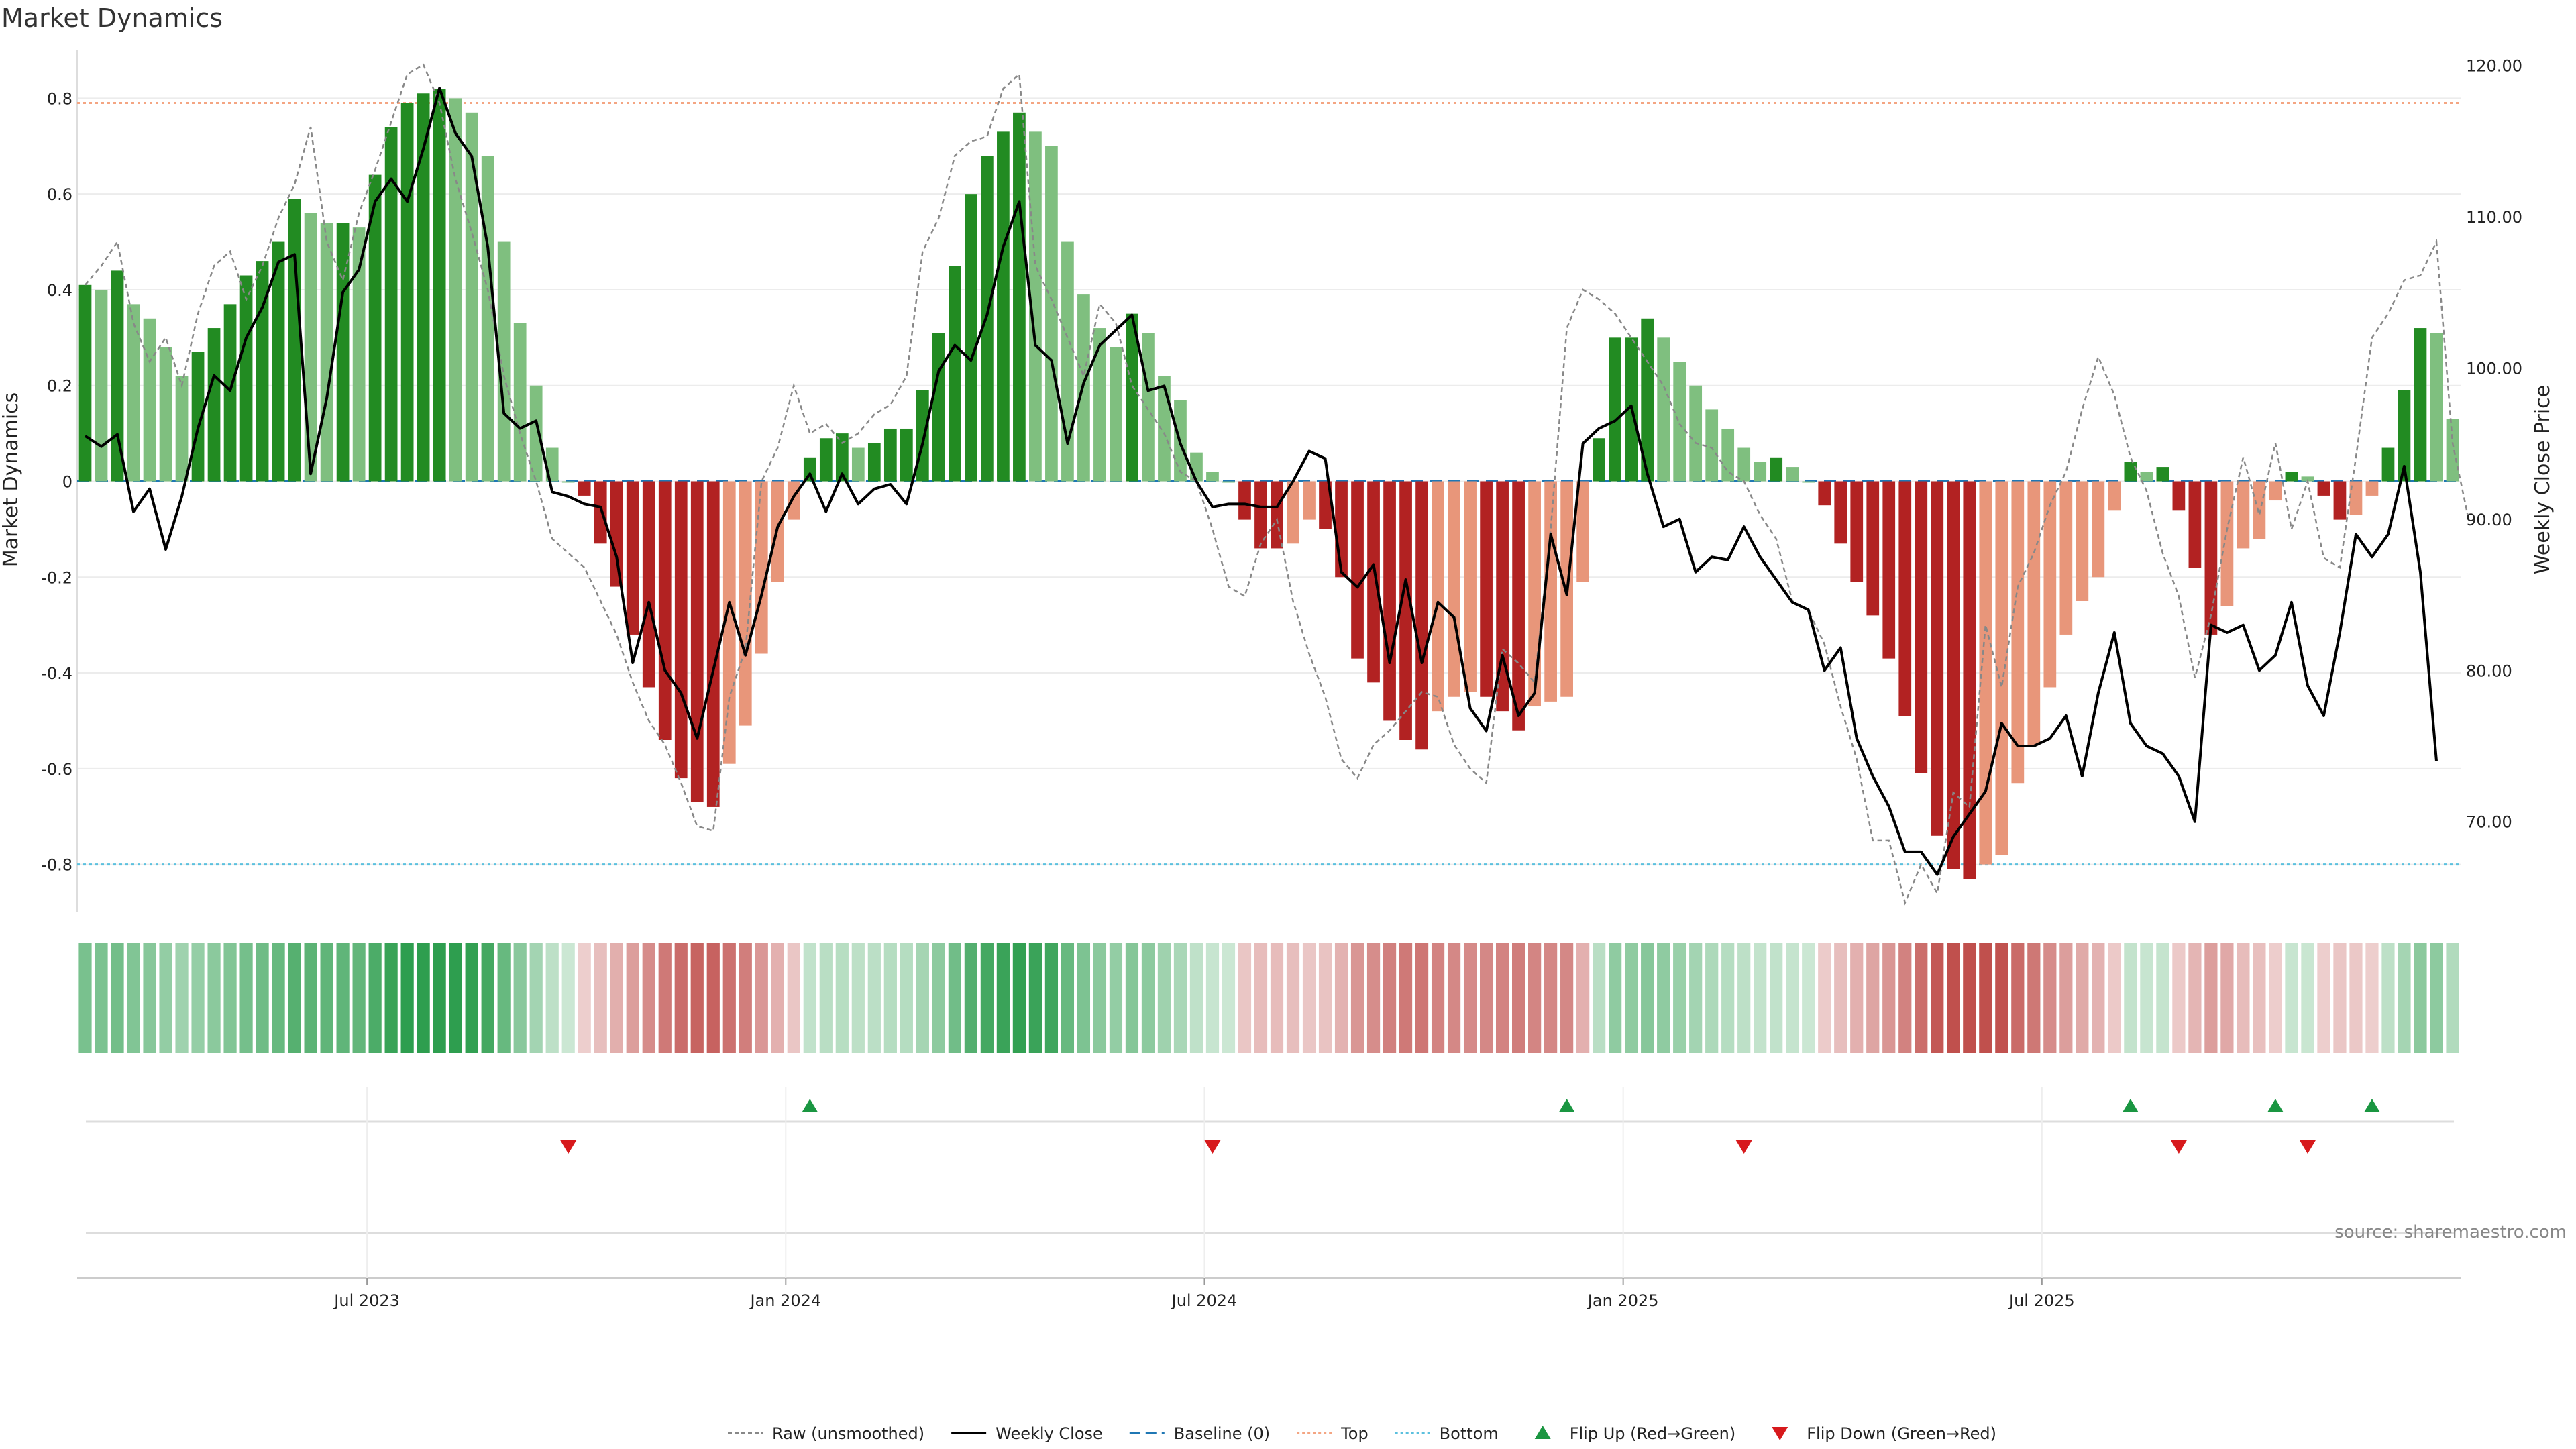  Describe the element at coordinates (56, 577) in the screenshot. I see `left-tick-label: -0.2` at that location.